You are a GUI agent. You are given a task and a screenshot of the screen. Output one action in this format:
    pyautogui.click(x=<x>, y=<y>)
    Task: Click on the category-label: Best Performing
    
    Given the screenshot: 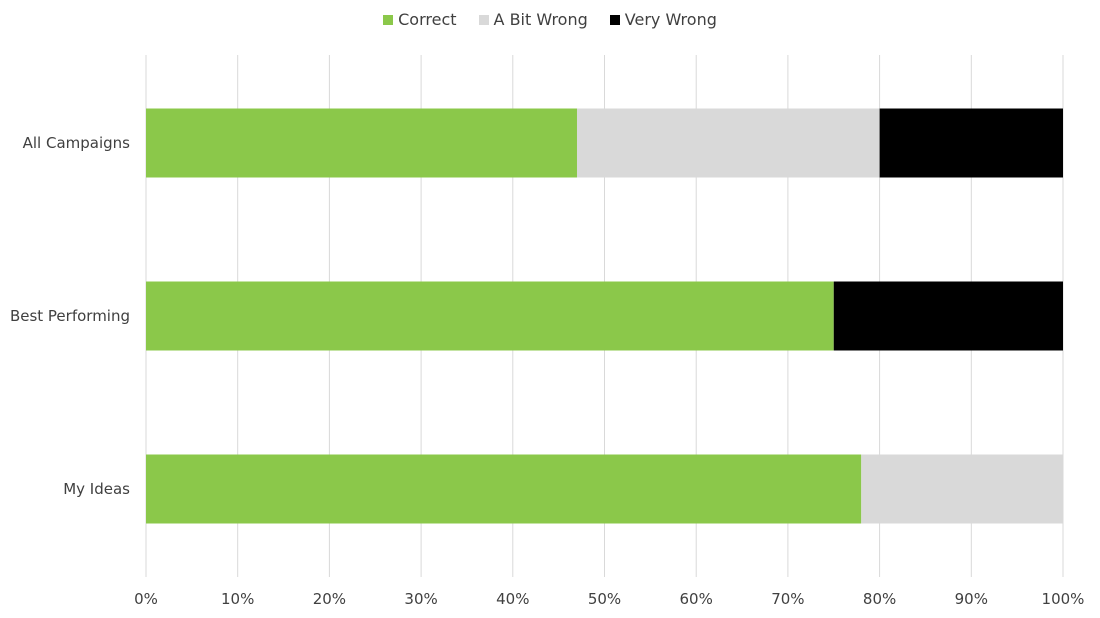 What is the action you would take?
    pyautogui.click(x=70, y=316)
    